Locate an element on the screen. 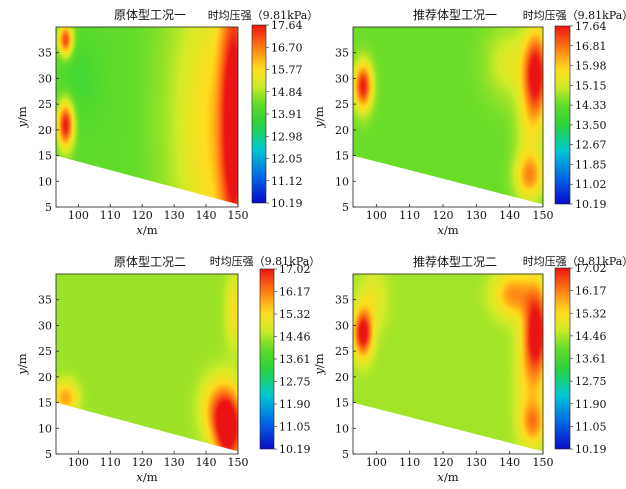  colorbar-tick-label: 12.05 is located at coordinates (287, 159).